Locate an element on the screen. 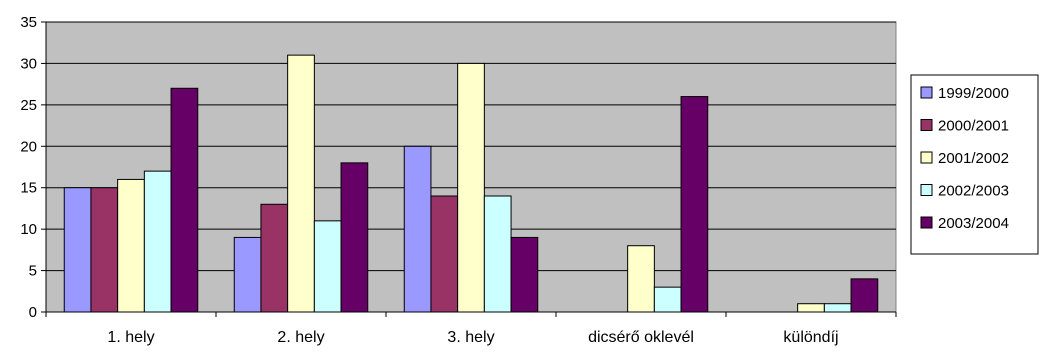  legend-label: 2003/2004 is located at coordinates (973, 223).